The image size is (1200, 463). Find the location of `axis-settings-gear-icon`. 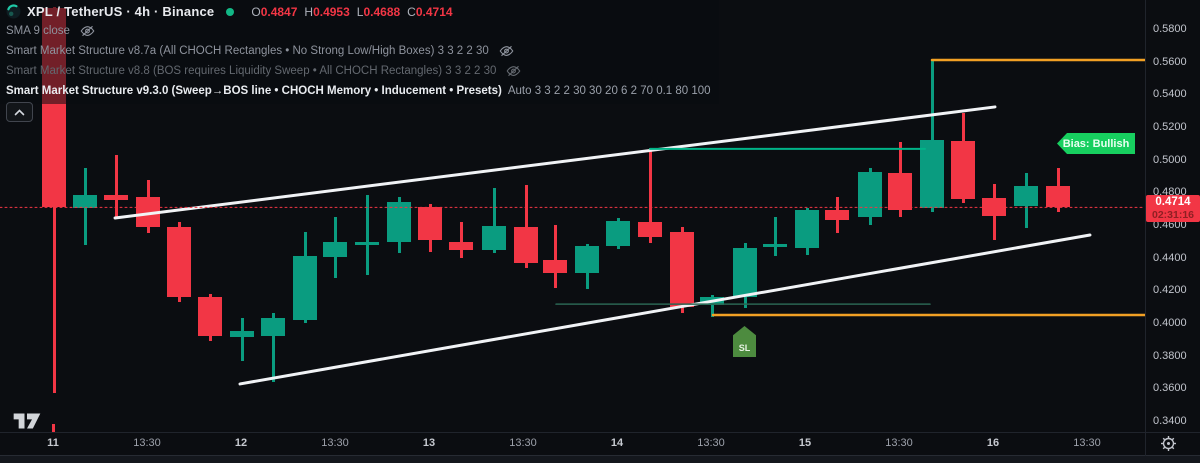

axis-settings-gear-icon is located at coordinates (1169, 444).